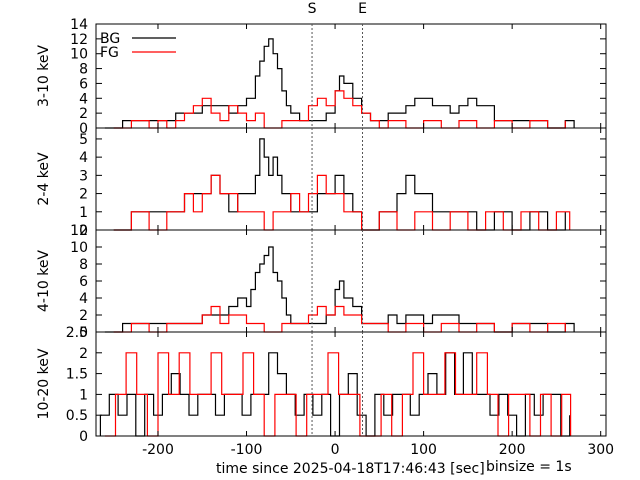  Describe the element at coordinates (83, 114) in the screenshot. I see `y-tick-label-1-1: 2` at that location.